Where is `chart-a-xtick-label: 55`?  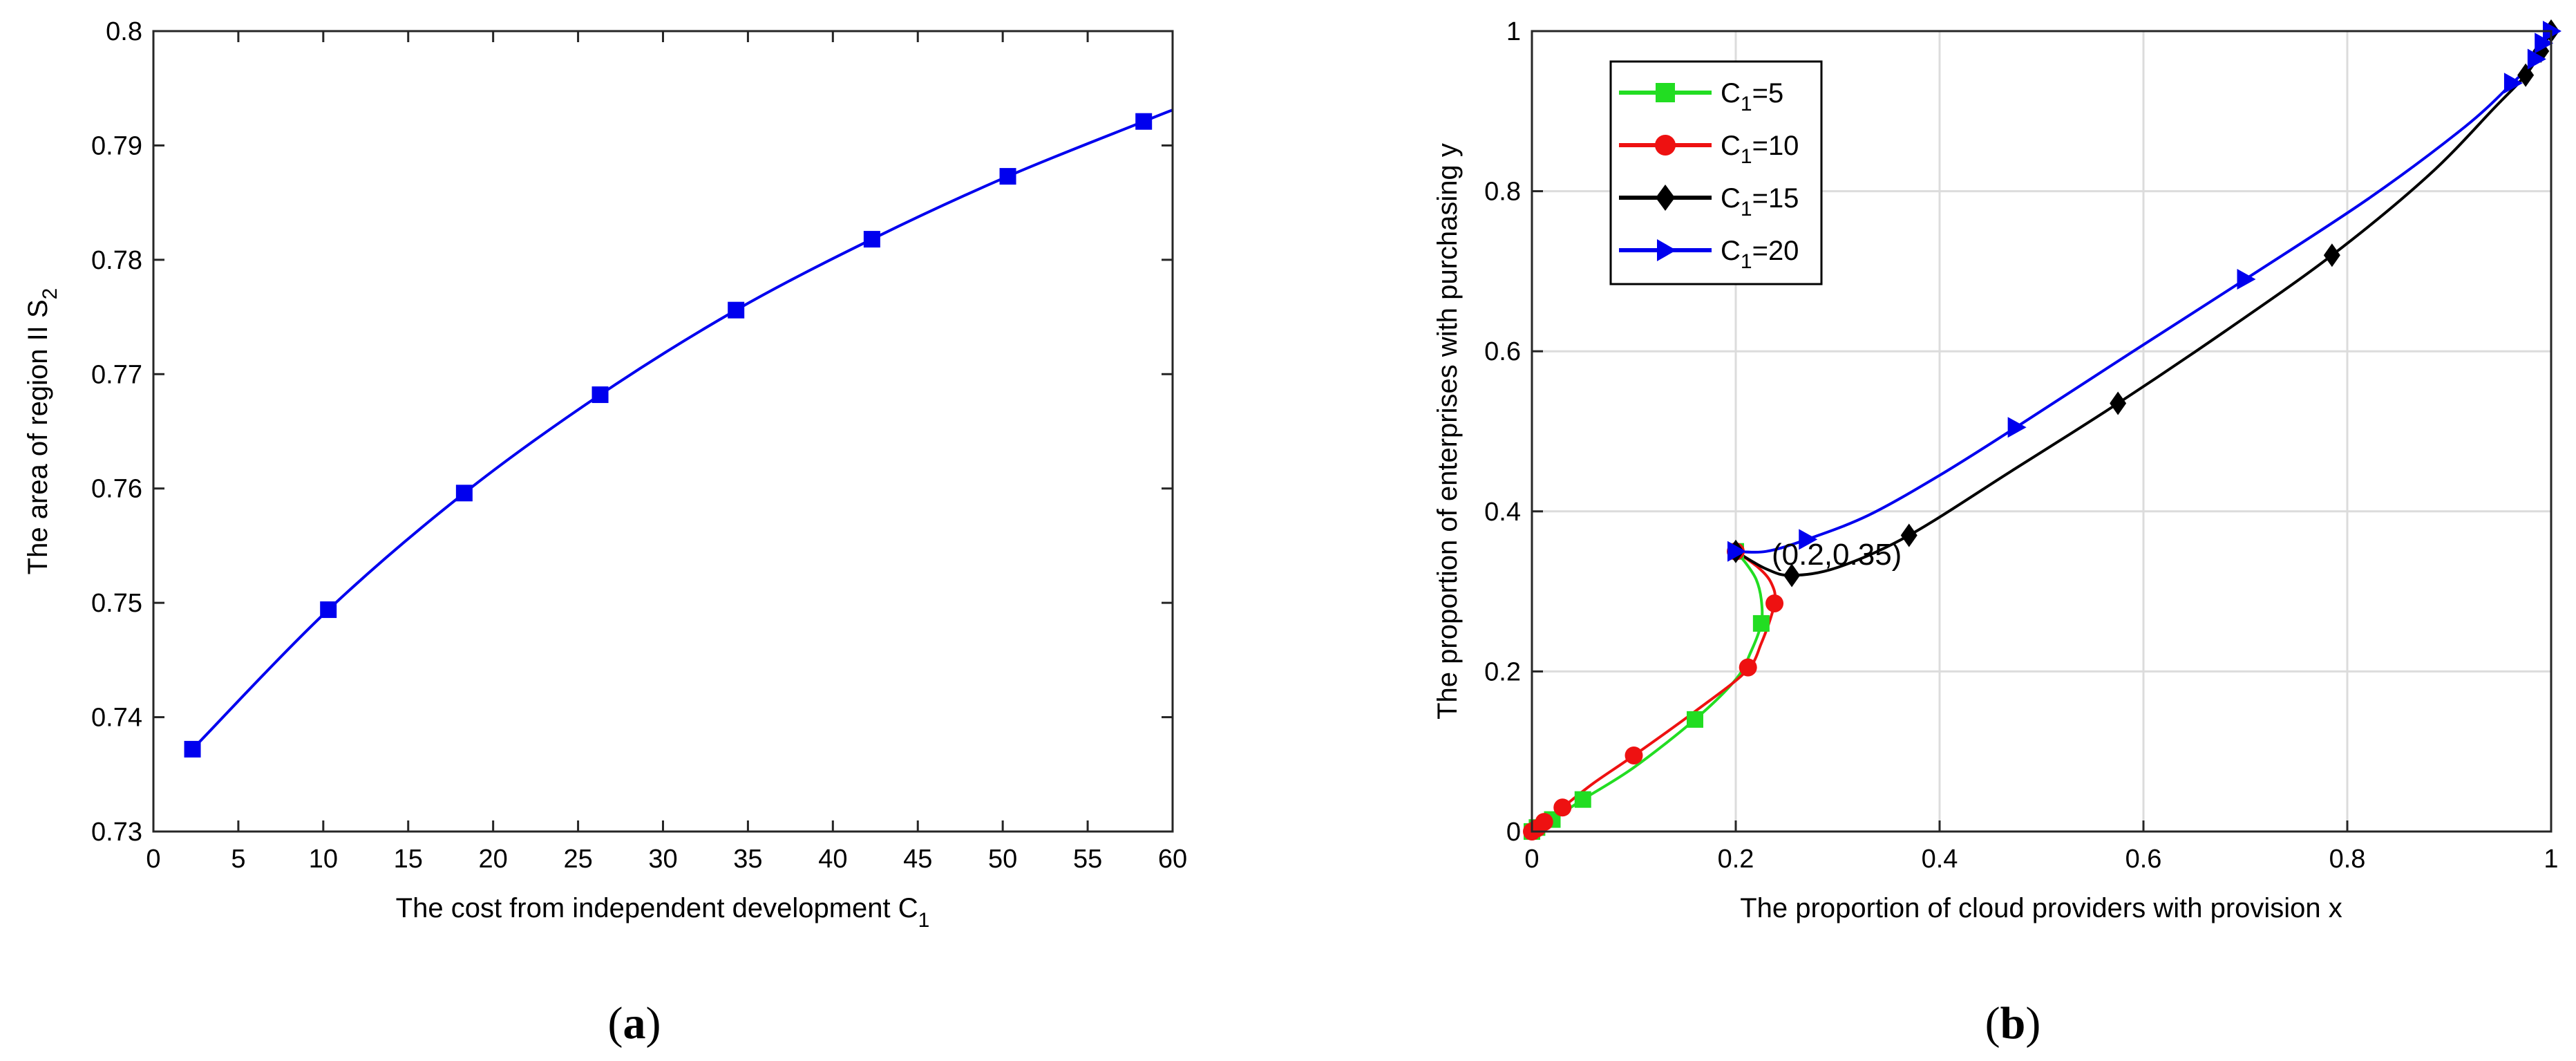
chart-a-xtick-label: 55 is located at coordinates (1087, 859).